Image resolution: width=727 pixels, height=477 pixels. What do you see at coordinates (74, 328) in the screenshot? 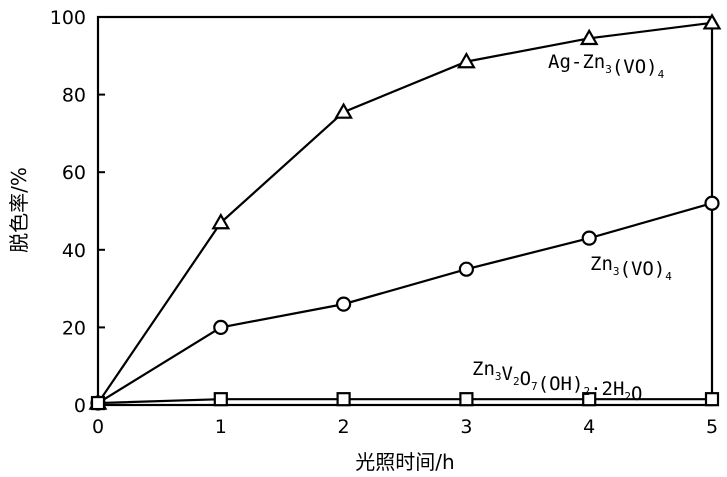
I see `y-tick-label: 20` at bounding box center [74, 328].